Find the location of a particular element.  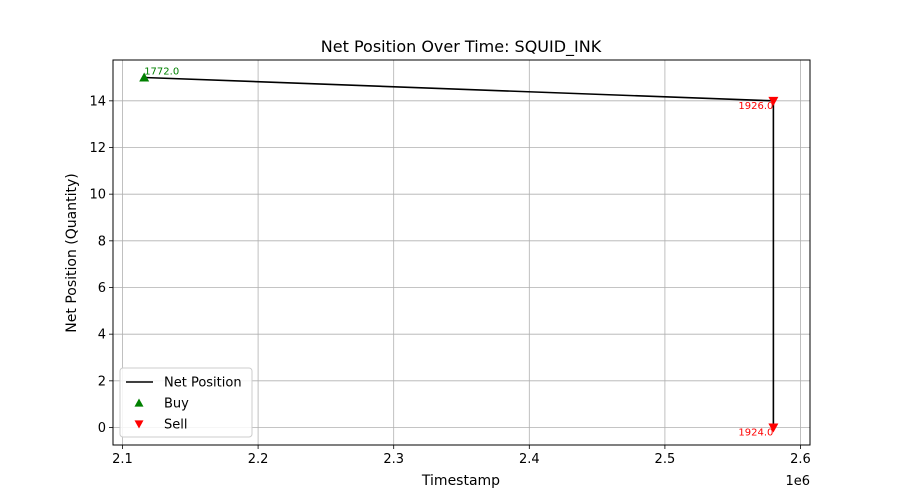

x-tick-label: 2.1 is located at coordinates (122, 459).